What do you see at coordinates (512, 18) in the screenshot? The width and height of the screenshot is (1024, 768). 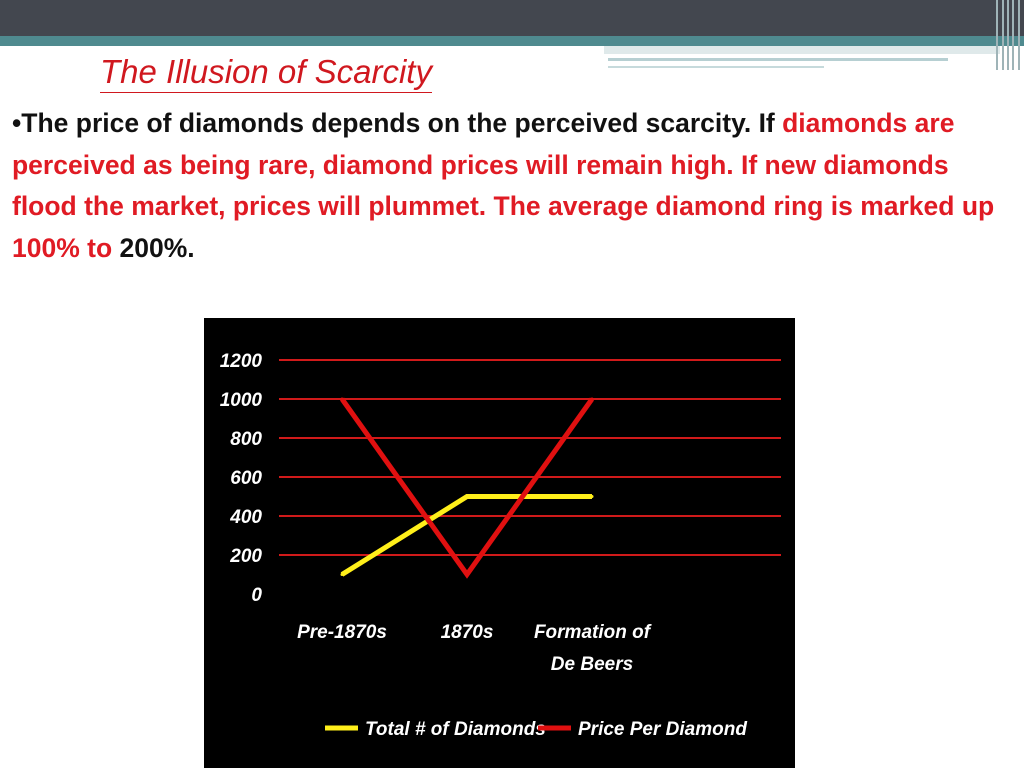 I see `header-dark-band` at bounding box center [512, 18].